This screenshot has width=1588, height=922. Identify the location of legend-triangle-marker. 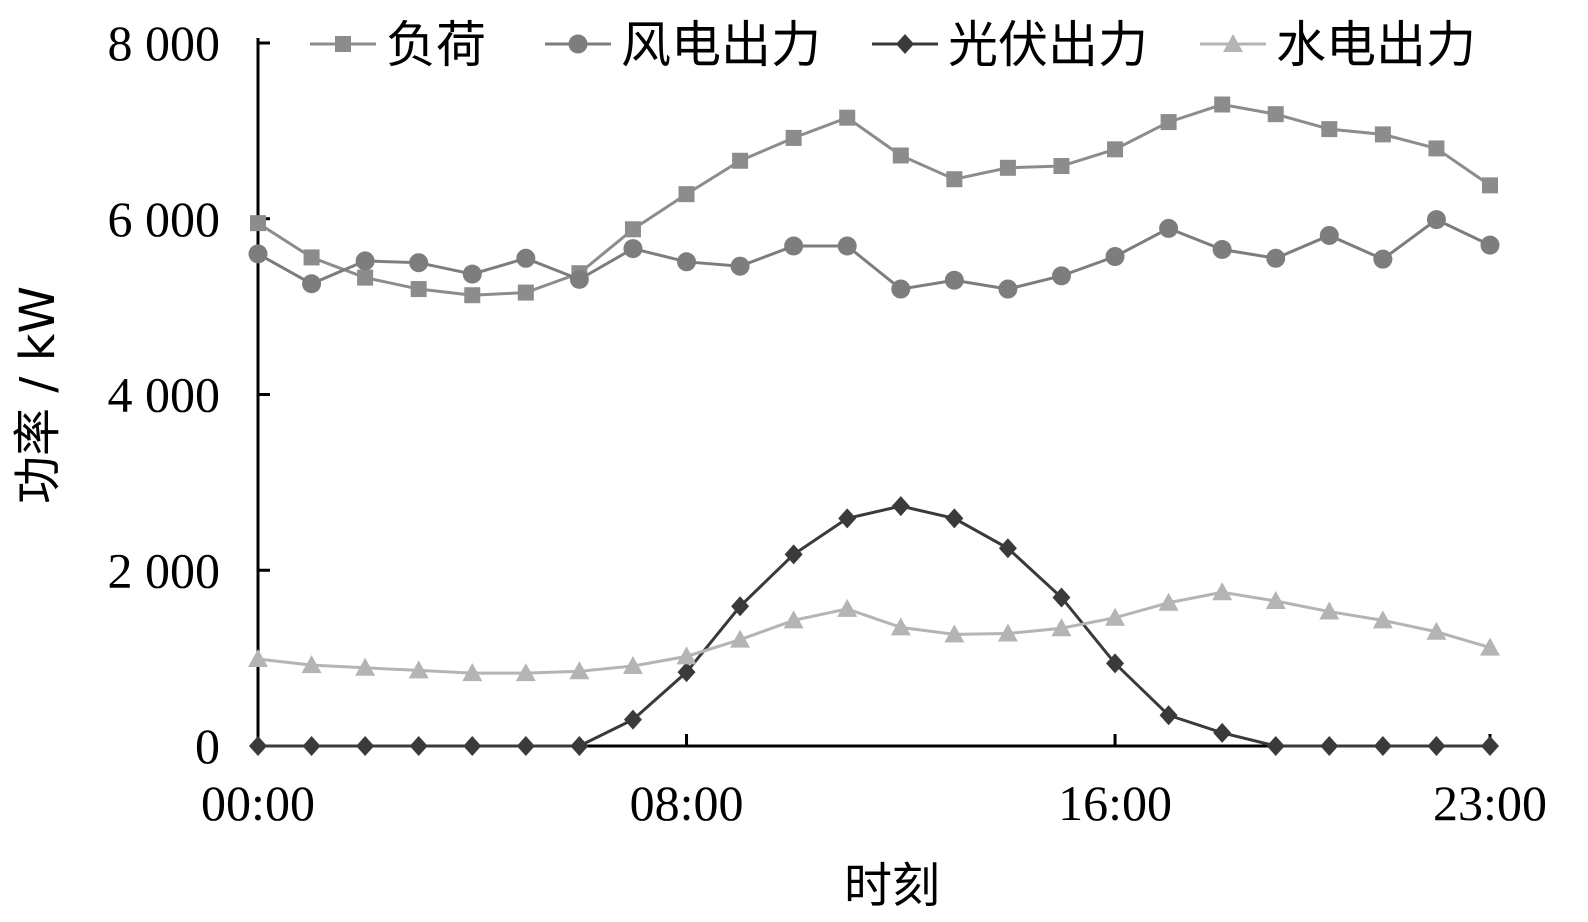
(1233, 43).